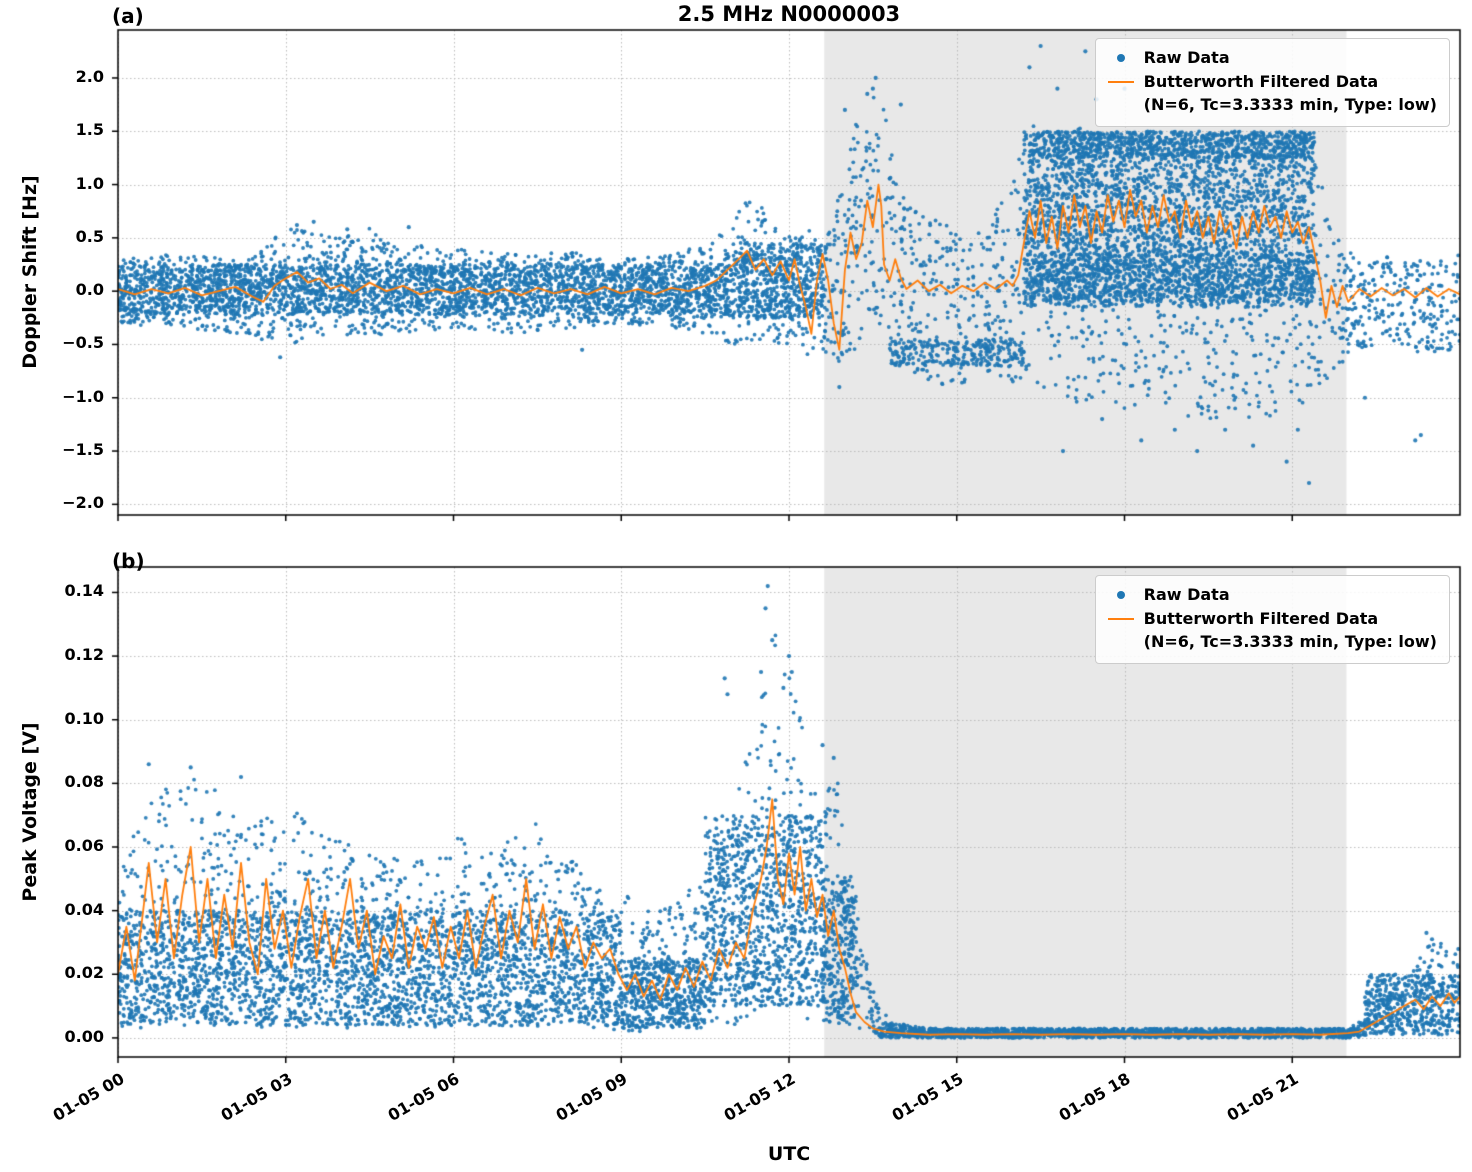 The width and height of the screenshot is (1472, 1172). Describe the element at coordinates (789, 14) in the screenshot. I see `chart-title: 2.5 MHz N0000003` at that location.